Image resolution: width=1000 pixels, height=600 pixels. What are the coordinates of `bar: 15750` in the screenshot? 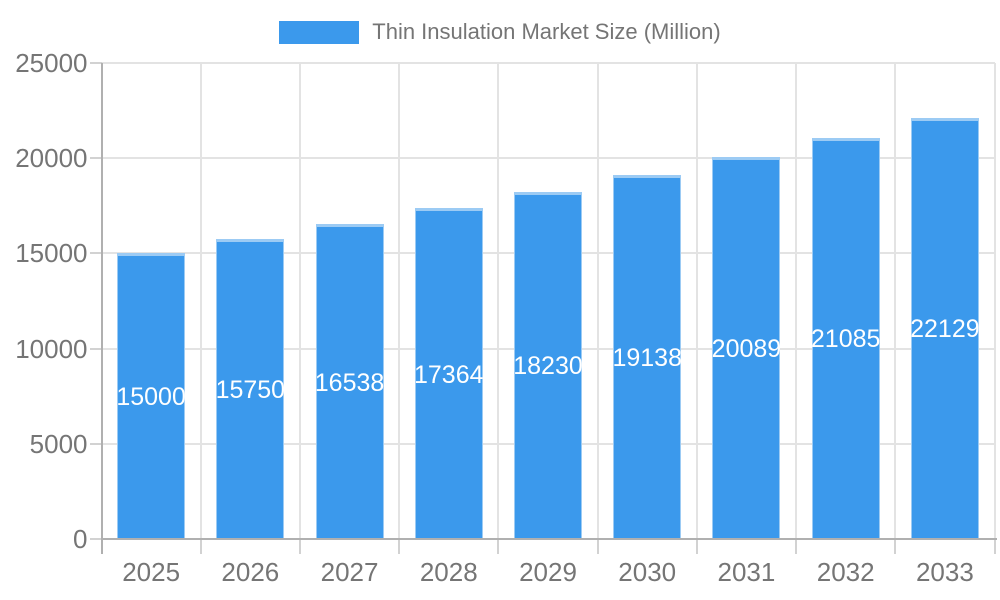 It's located at (250, 389).